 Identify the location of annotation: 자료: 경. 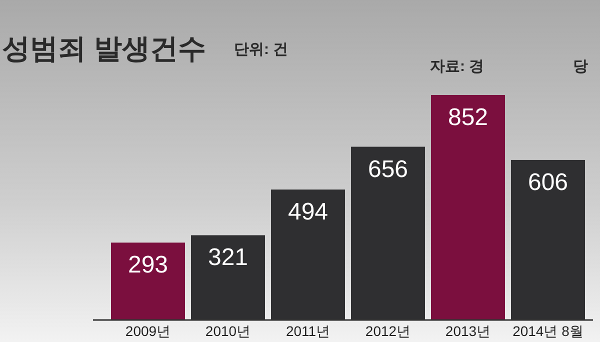
(457, 66).